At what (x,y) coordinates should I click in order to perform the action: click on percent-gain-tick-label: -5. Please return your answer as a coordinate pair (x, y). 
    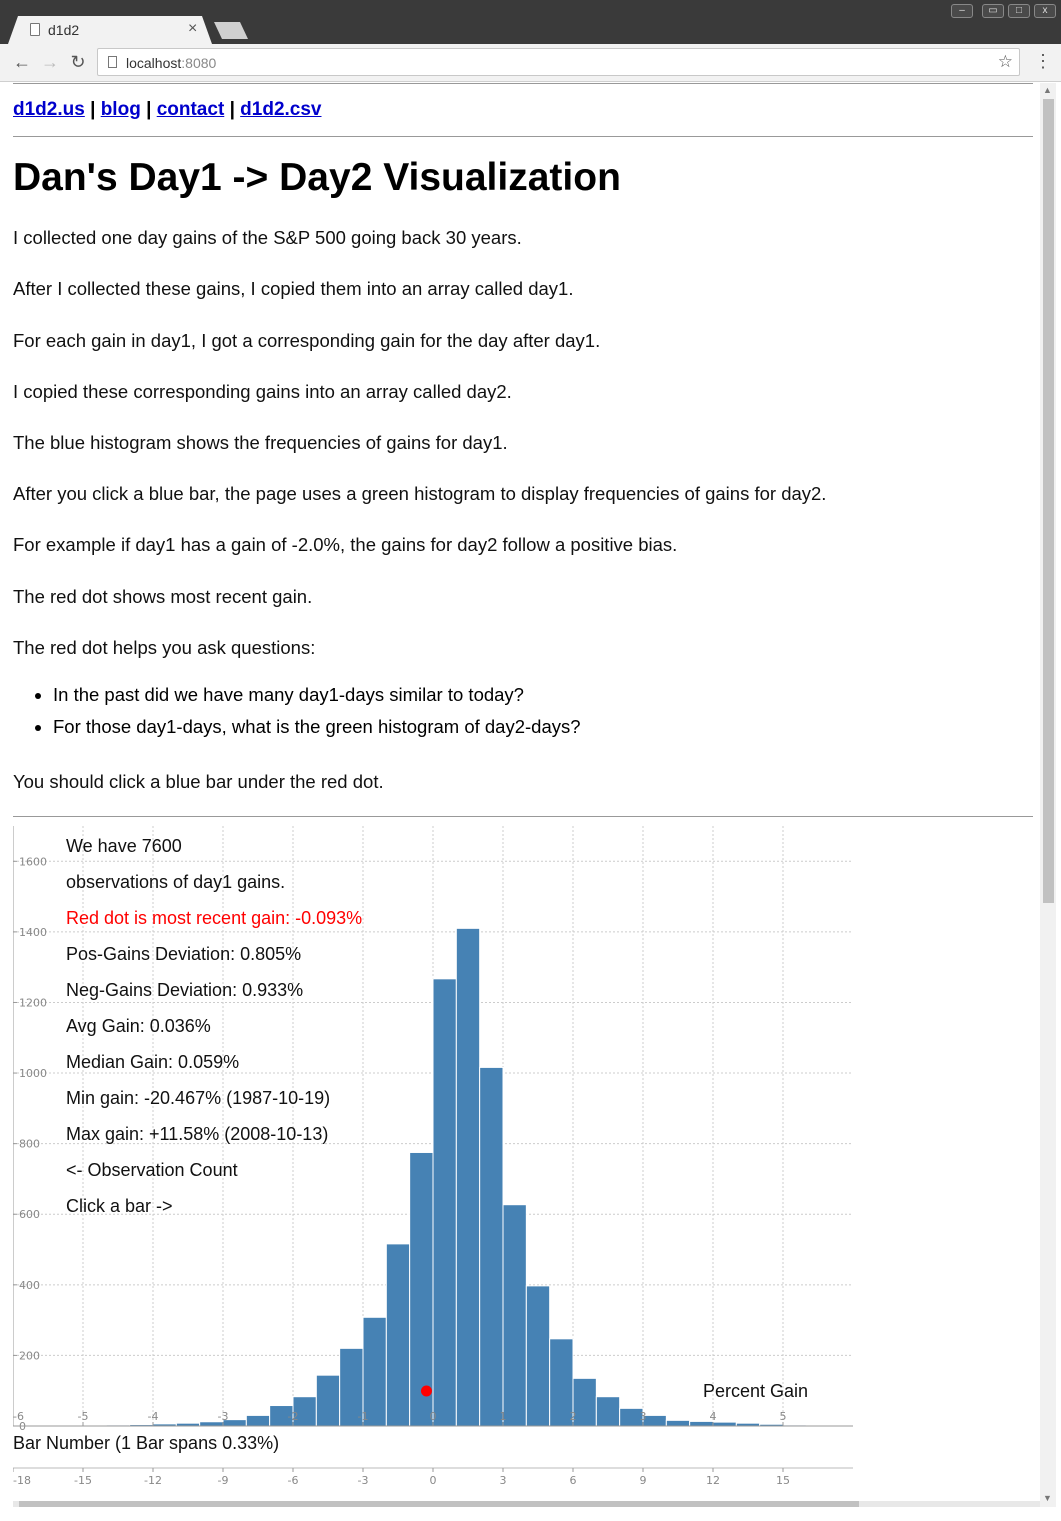
    Looking at the image, I should click on (83, 1416).